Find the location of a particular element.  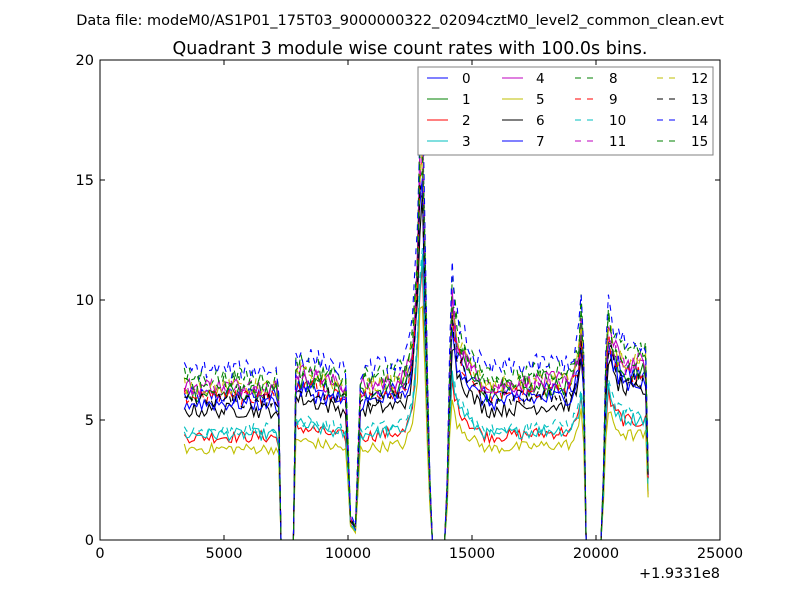

legend-label-13: 13 is located at coordinates (699, 100).